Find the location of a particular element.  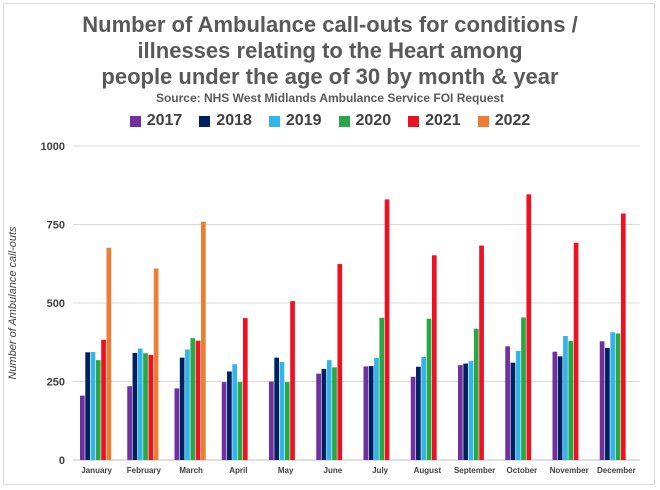

bar-2020-july is located at coordinates (382, 388).